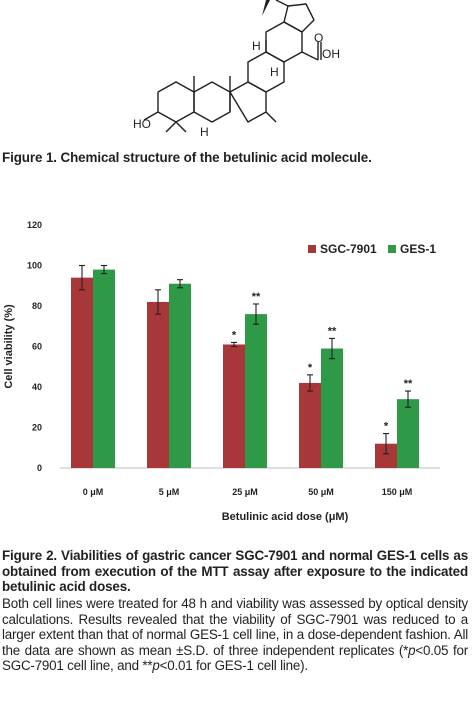 The image size is (472, 725). Describe the element at coordinates (233, 666) in the screenshot. I see `body-text-3: <0.01 for GES-1 cell line).` at that location.